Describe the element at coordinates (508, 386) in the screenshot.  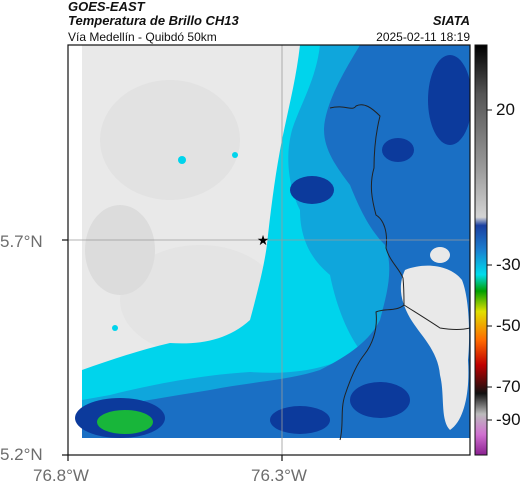
I see `colorbar-label: -70` at that location.